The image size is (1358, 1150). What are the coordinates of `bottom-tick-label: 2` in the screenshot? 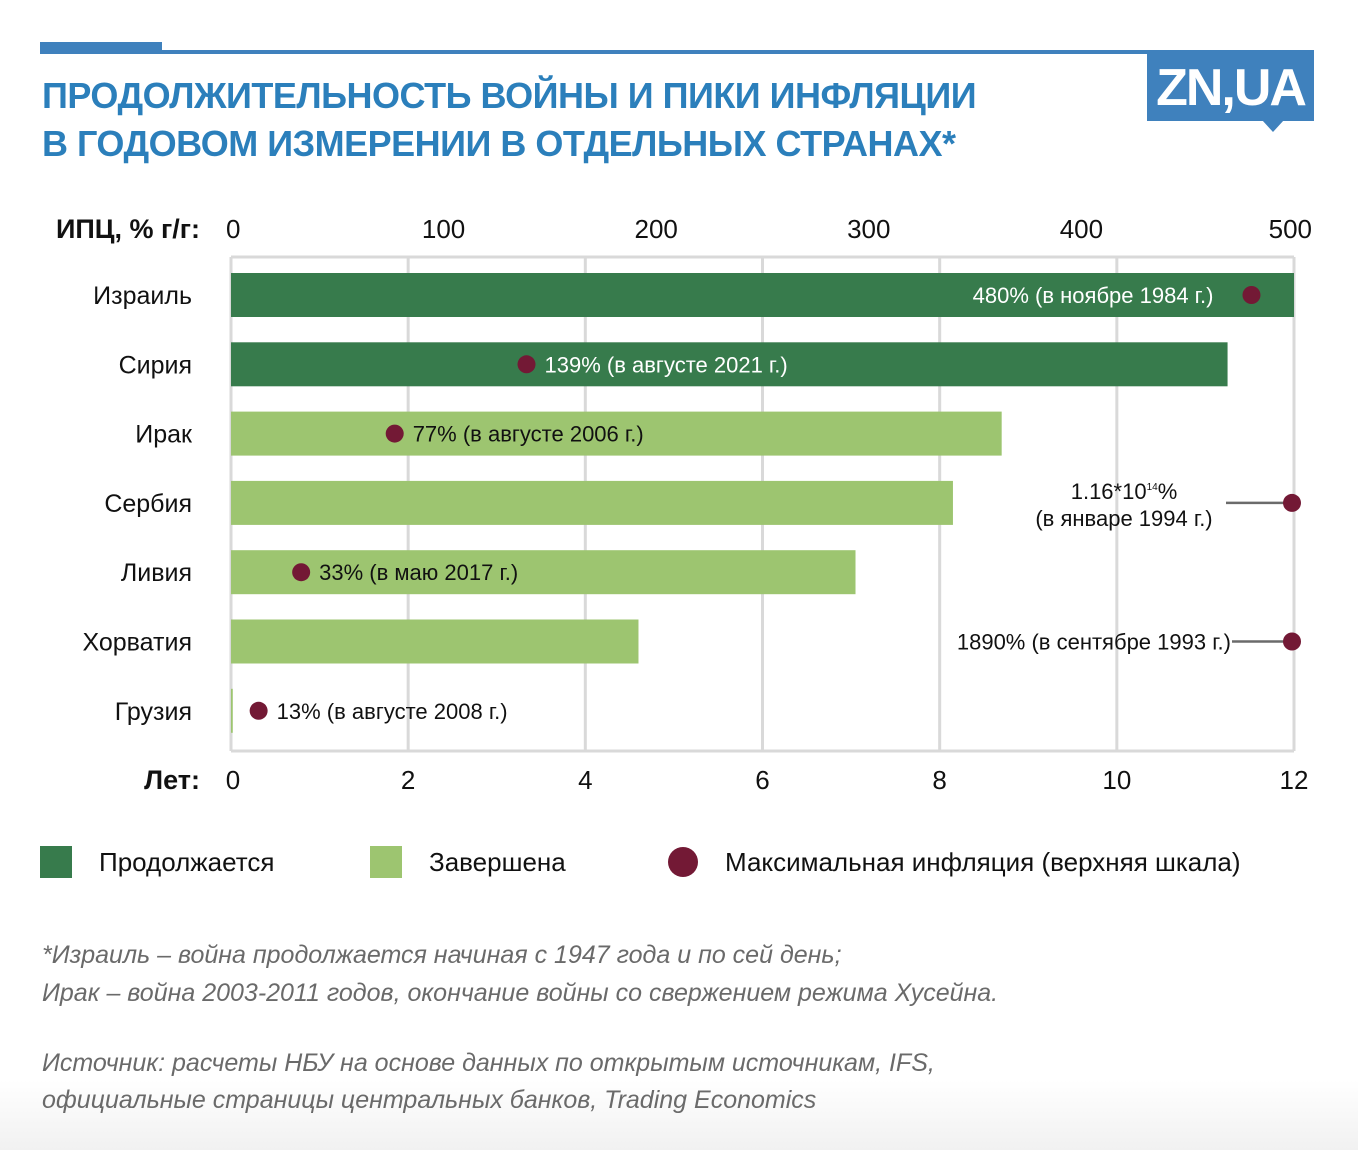 It's located at (408, 780).